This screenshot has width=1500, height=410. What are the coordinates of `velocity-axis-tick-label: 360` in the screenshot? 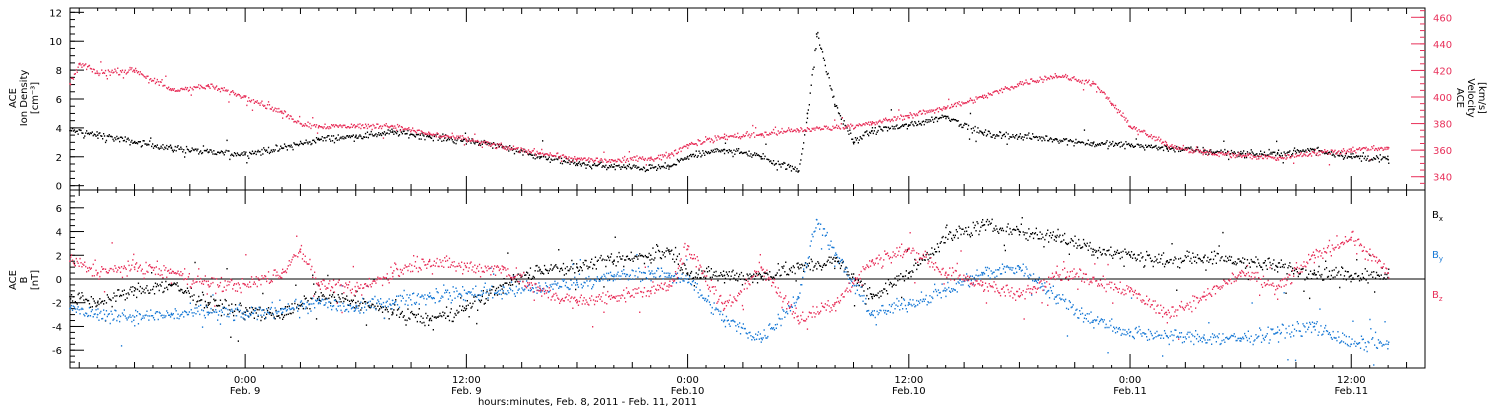 It's located at (1442, 151).